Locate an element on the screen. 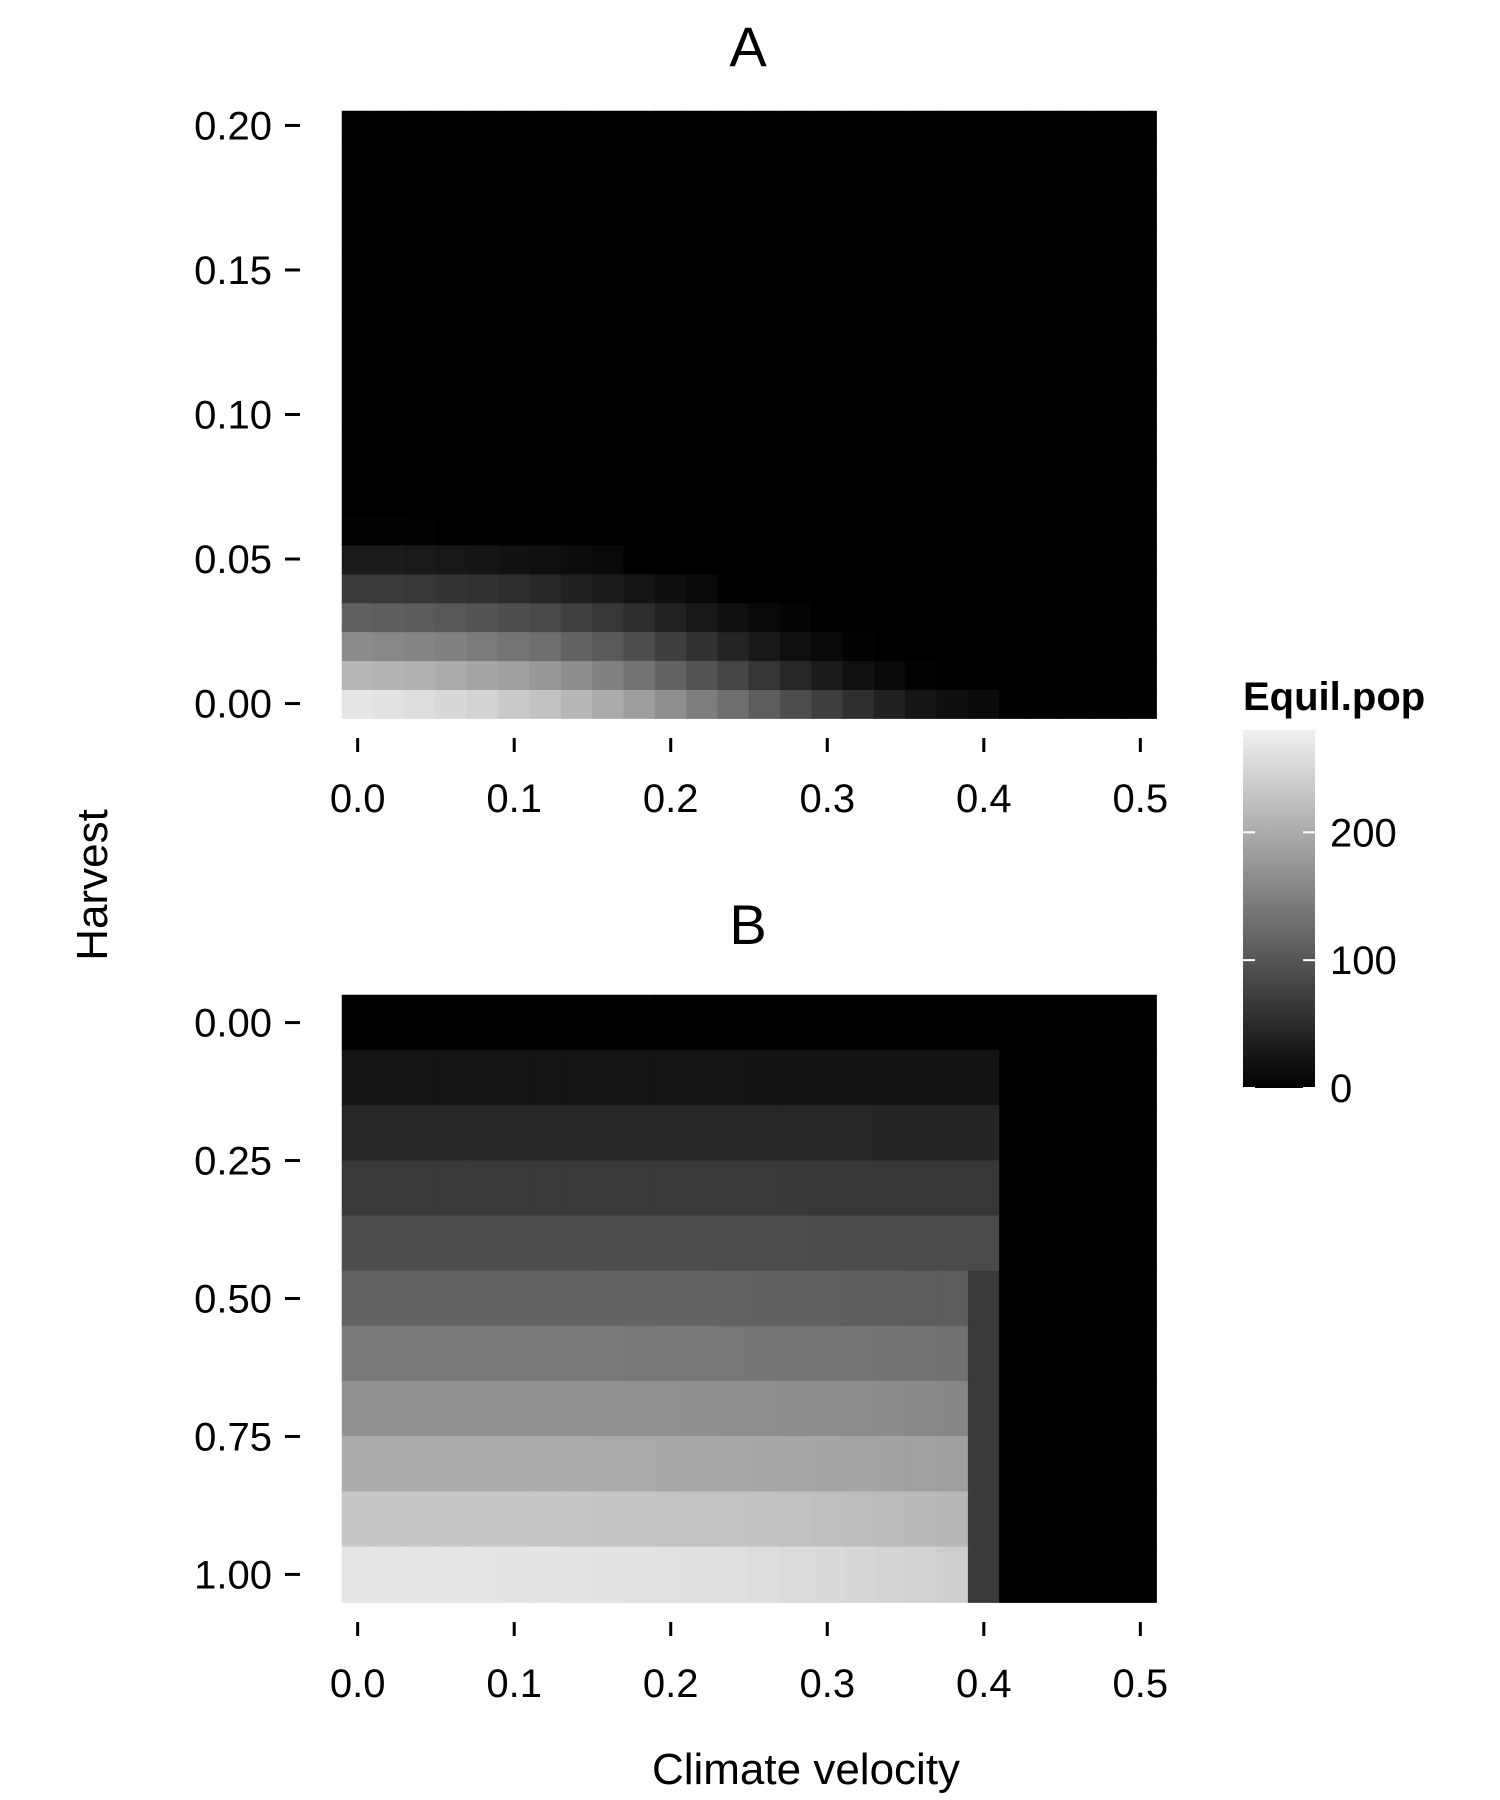 The width and height of the screenshot is (1500, 1800). legend-colorbar is located at coordinates (1279, 909).